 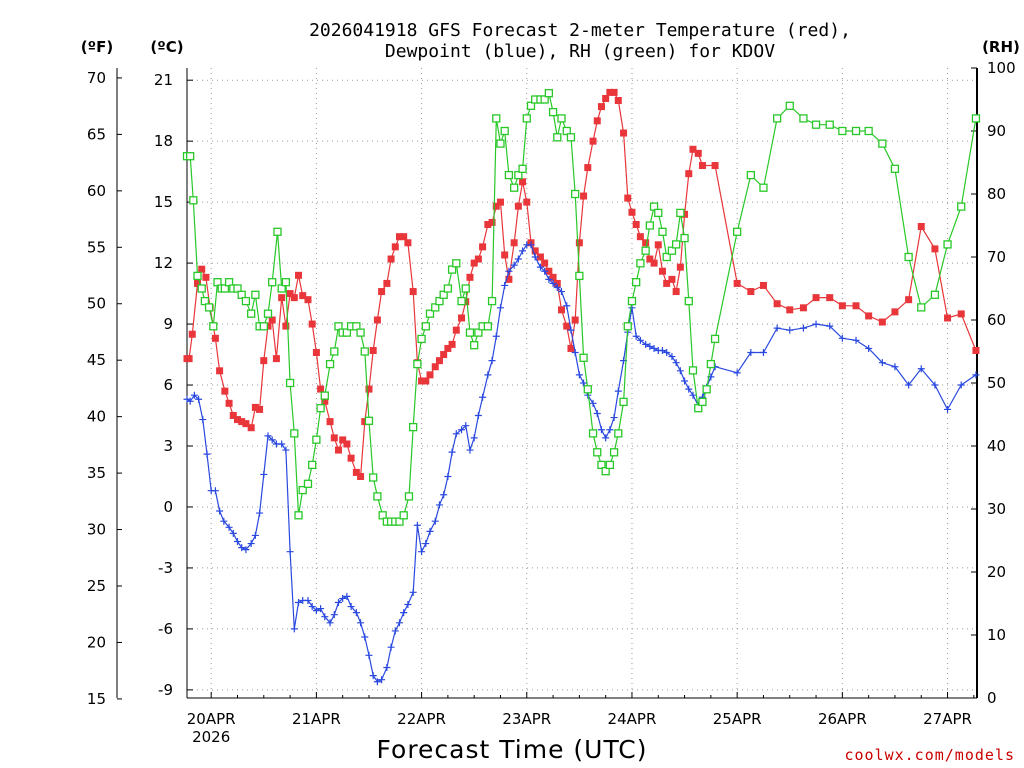 What do you see at coordinates (737, 719) in the screenshot?
I see `x-tick-label: 25APR` at bounding box center [737, 719].